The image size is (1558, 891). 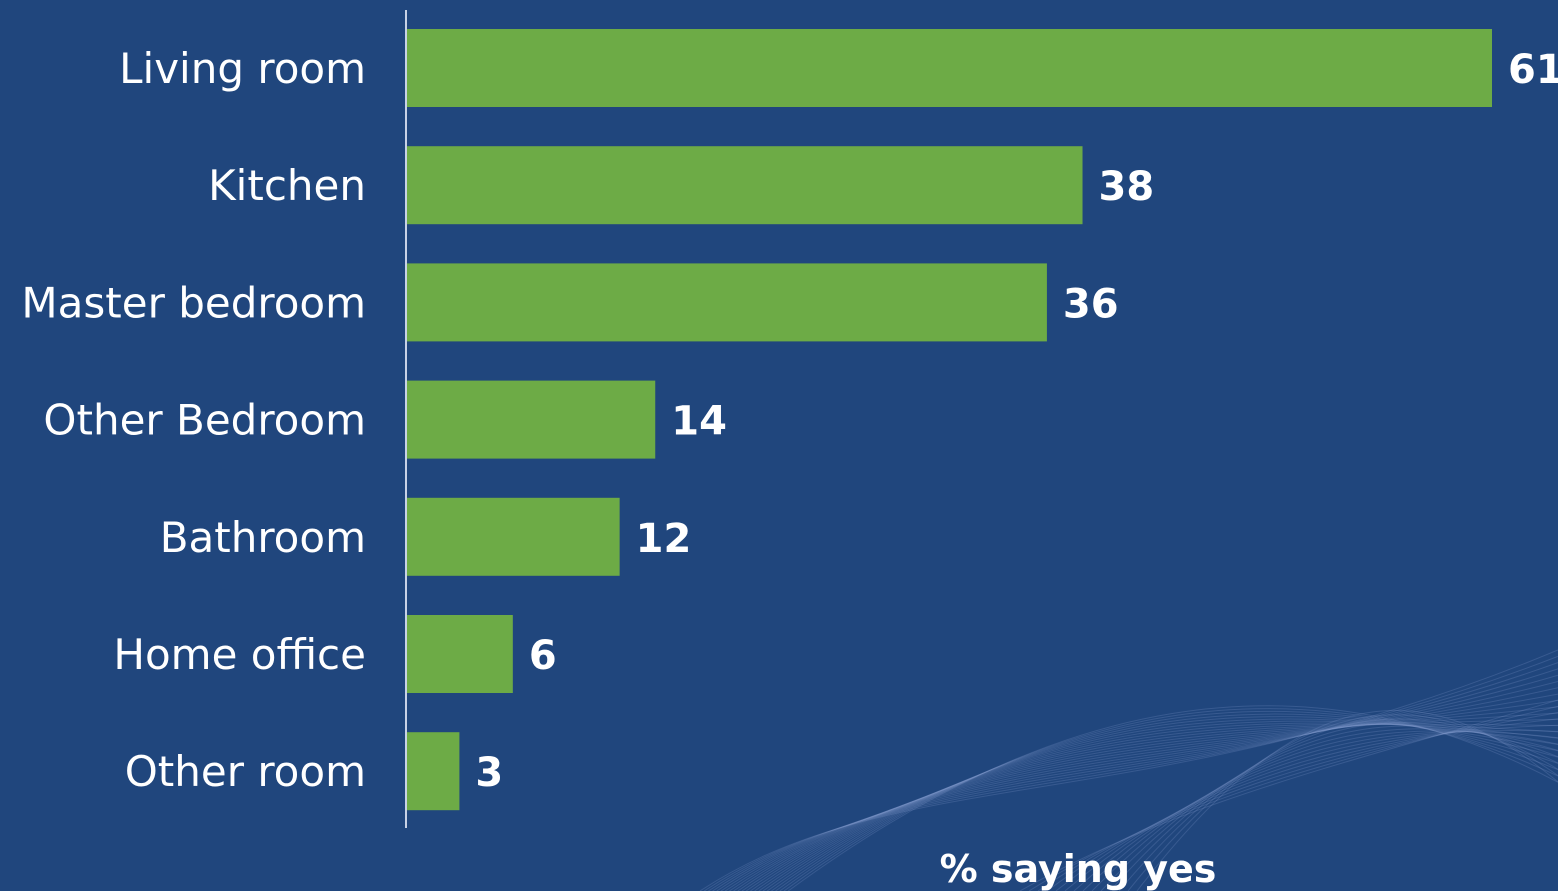 I want to click on value-label-other-room: 3, so click(x=489, y=773).